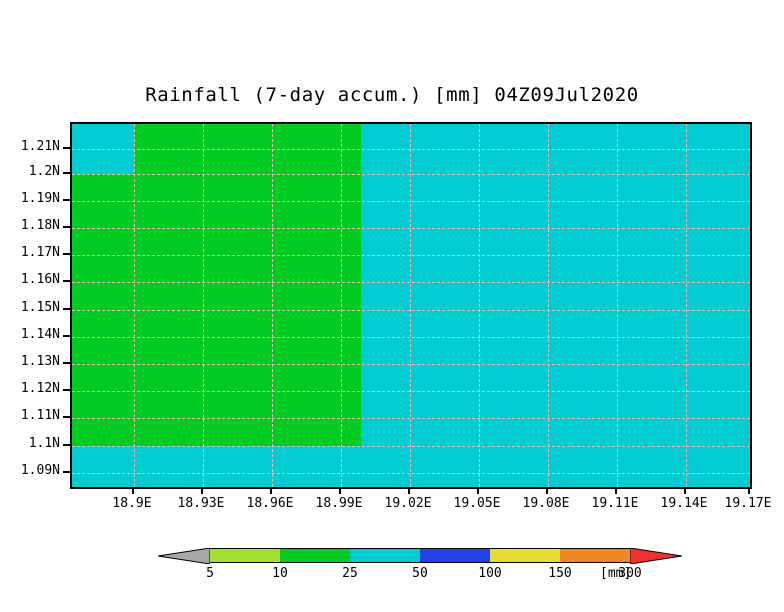 The height and width of the screenshot is (612, 784). I want to click on y-axis-tick-label: 1.19N, so click(40, 198).